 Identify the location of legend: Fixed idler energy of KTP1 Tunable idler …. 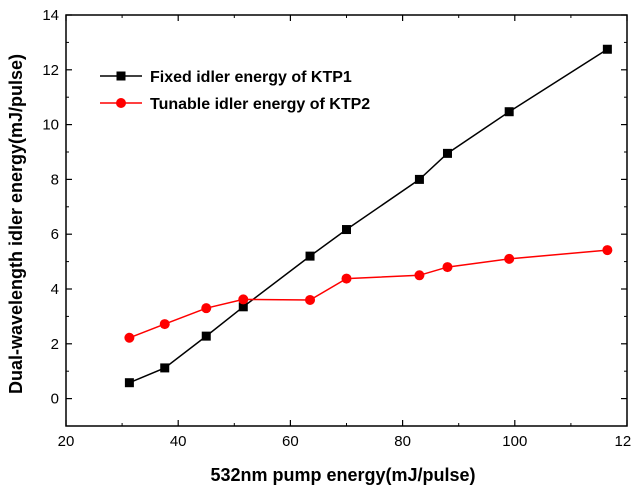
(235, 91).